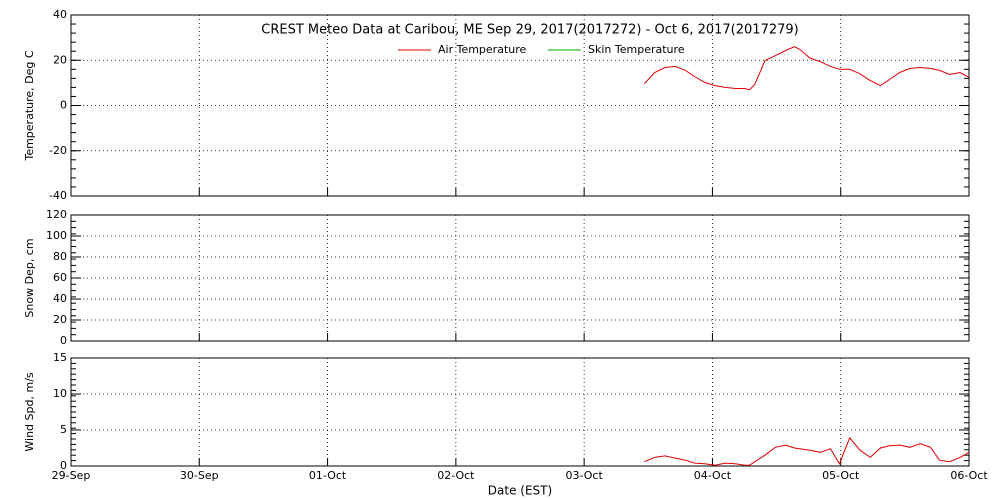 This screenshot has height=500, width=1000. What do you see at coordinates (29, 412) in the screenshot?
I see `y-axis-label: Wind Spd, m/s` at bounding box center [29, 412].